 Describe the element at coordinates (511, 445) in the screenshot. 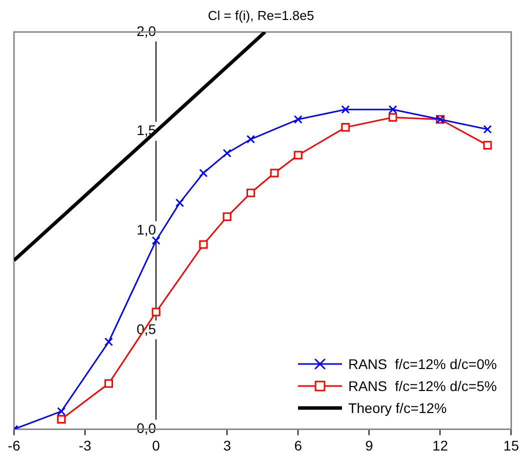

I see `x-tick-label: 15` at that location.